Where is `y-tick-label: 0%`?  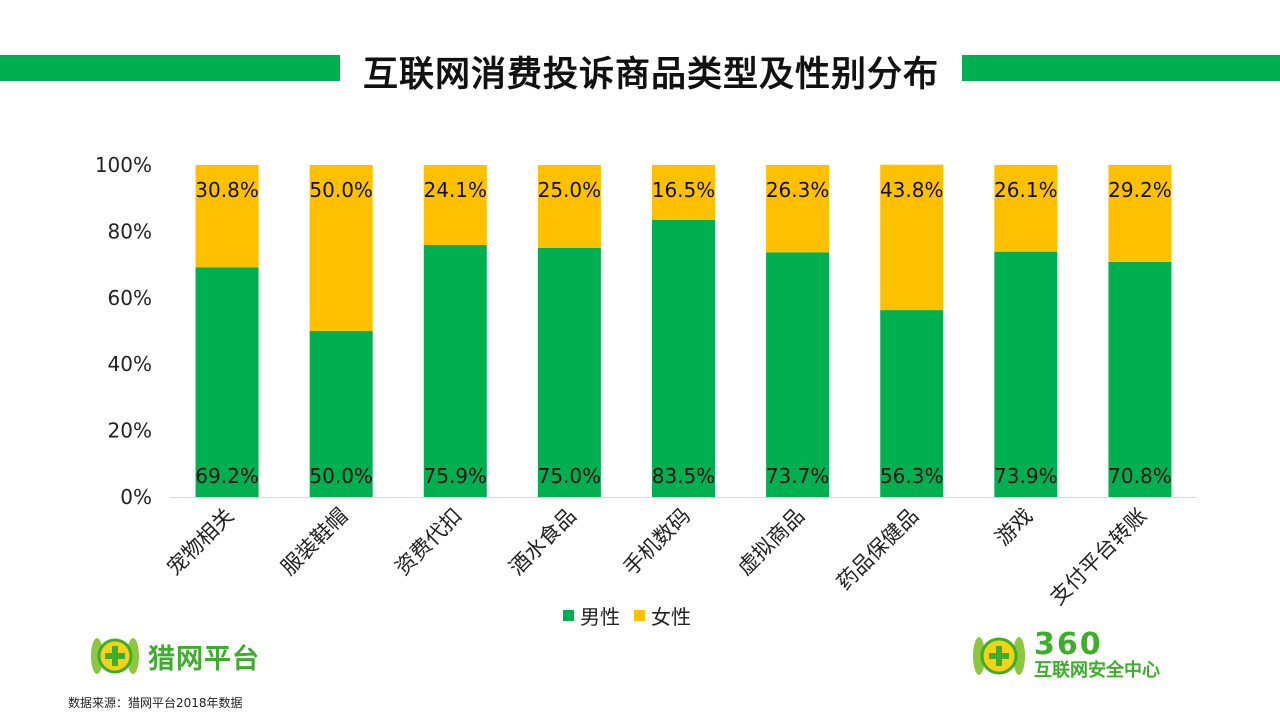
y-tick-label: 0% is located at coordinates (136, 497).